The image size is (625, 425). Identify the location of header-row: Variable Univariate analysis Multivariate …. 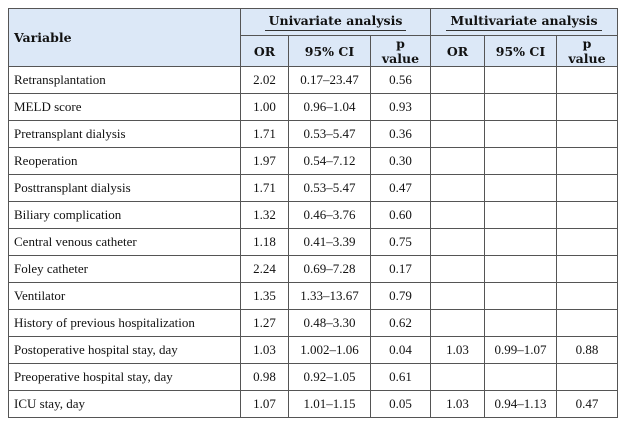
(313, 37).